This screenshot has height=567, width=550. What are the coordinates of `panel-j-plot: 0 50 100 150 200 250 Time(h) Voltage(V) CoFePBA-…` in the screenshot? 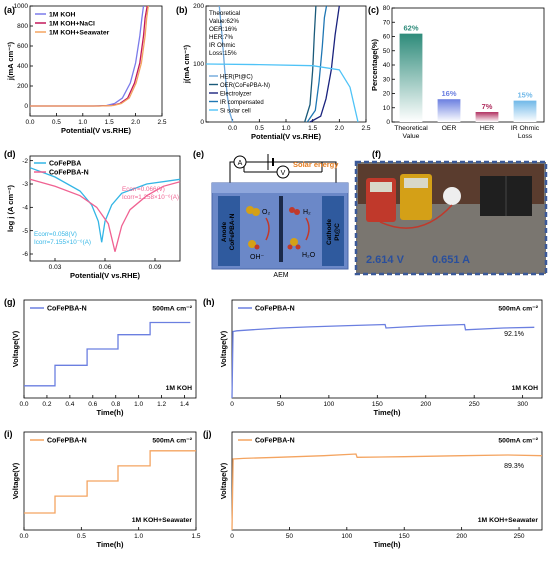 It's located at (381, 490).